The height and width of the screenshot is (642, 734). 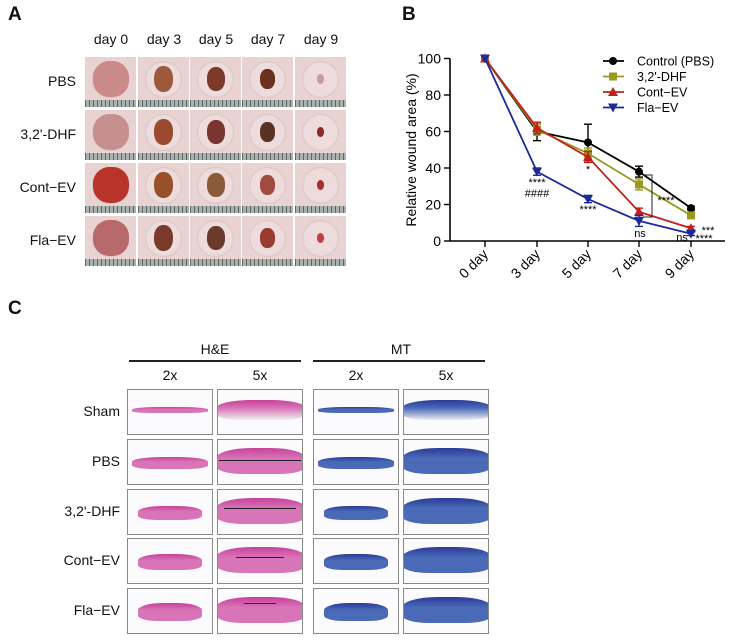 What do you see at coordinates (411, 149) in the screenshot?
I see `y-axis-label: Relative wound area (%)` at bounding box center [411, 149].